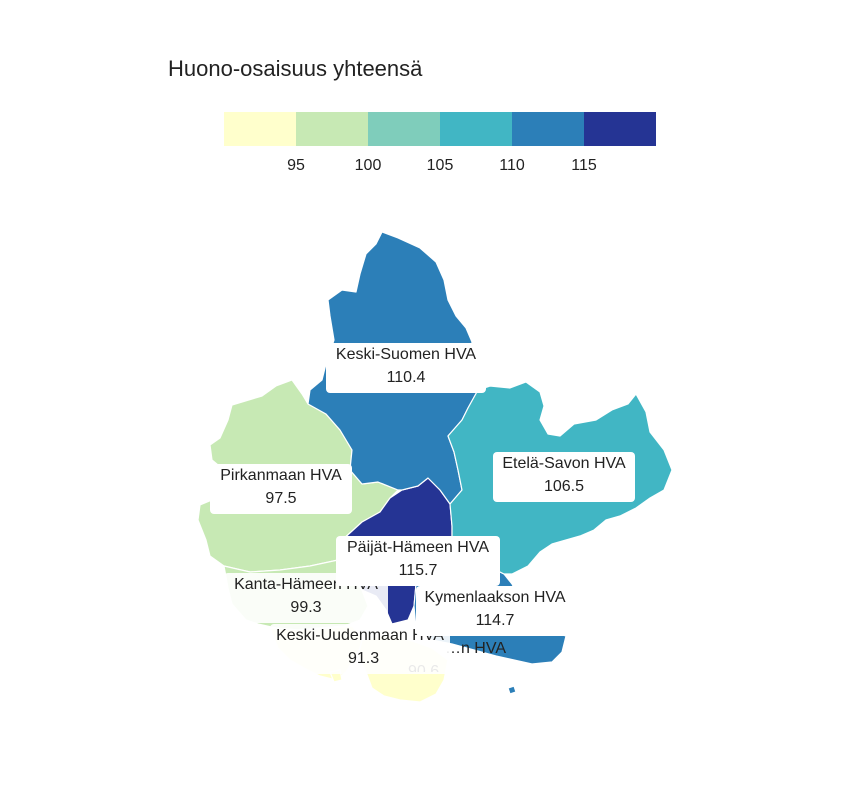  What do you see at coordinates (564, 477) in the screenshot?
I see `label-etela-savo: Etelä-Savon HVA 106.5` at bounding box center [564, 477].